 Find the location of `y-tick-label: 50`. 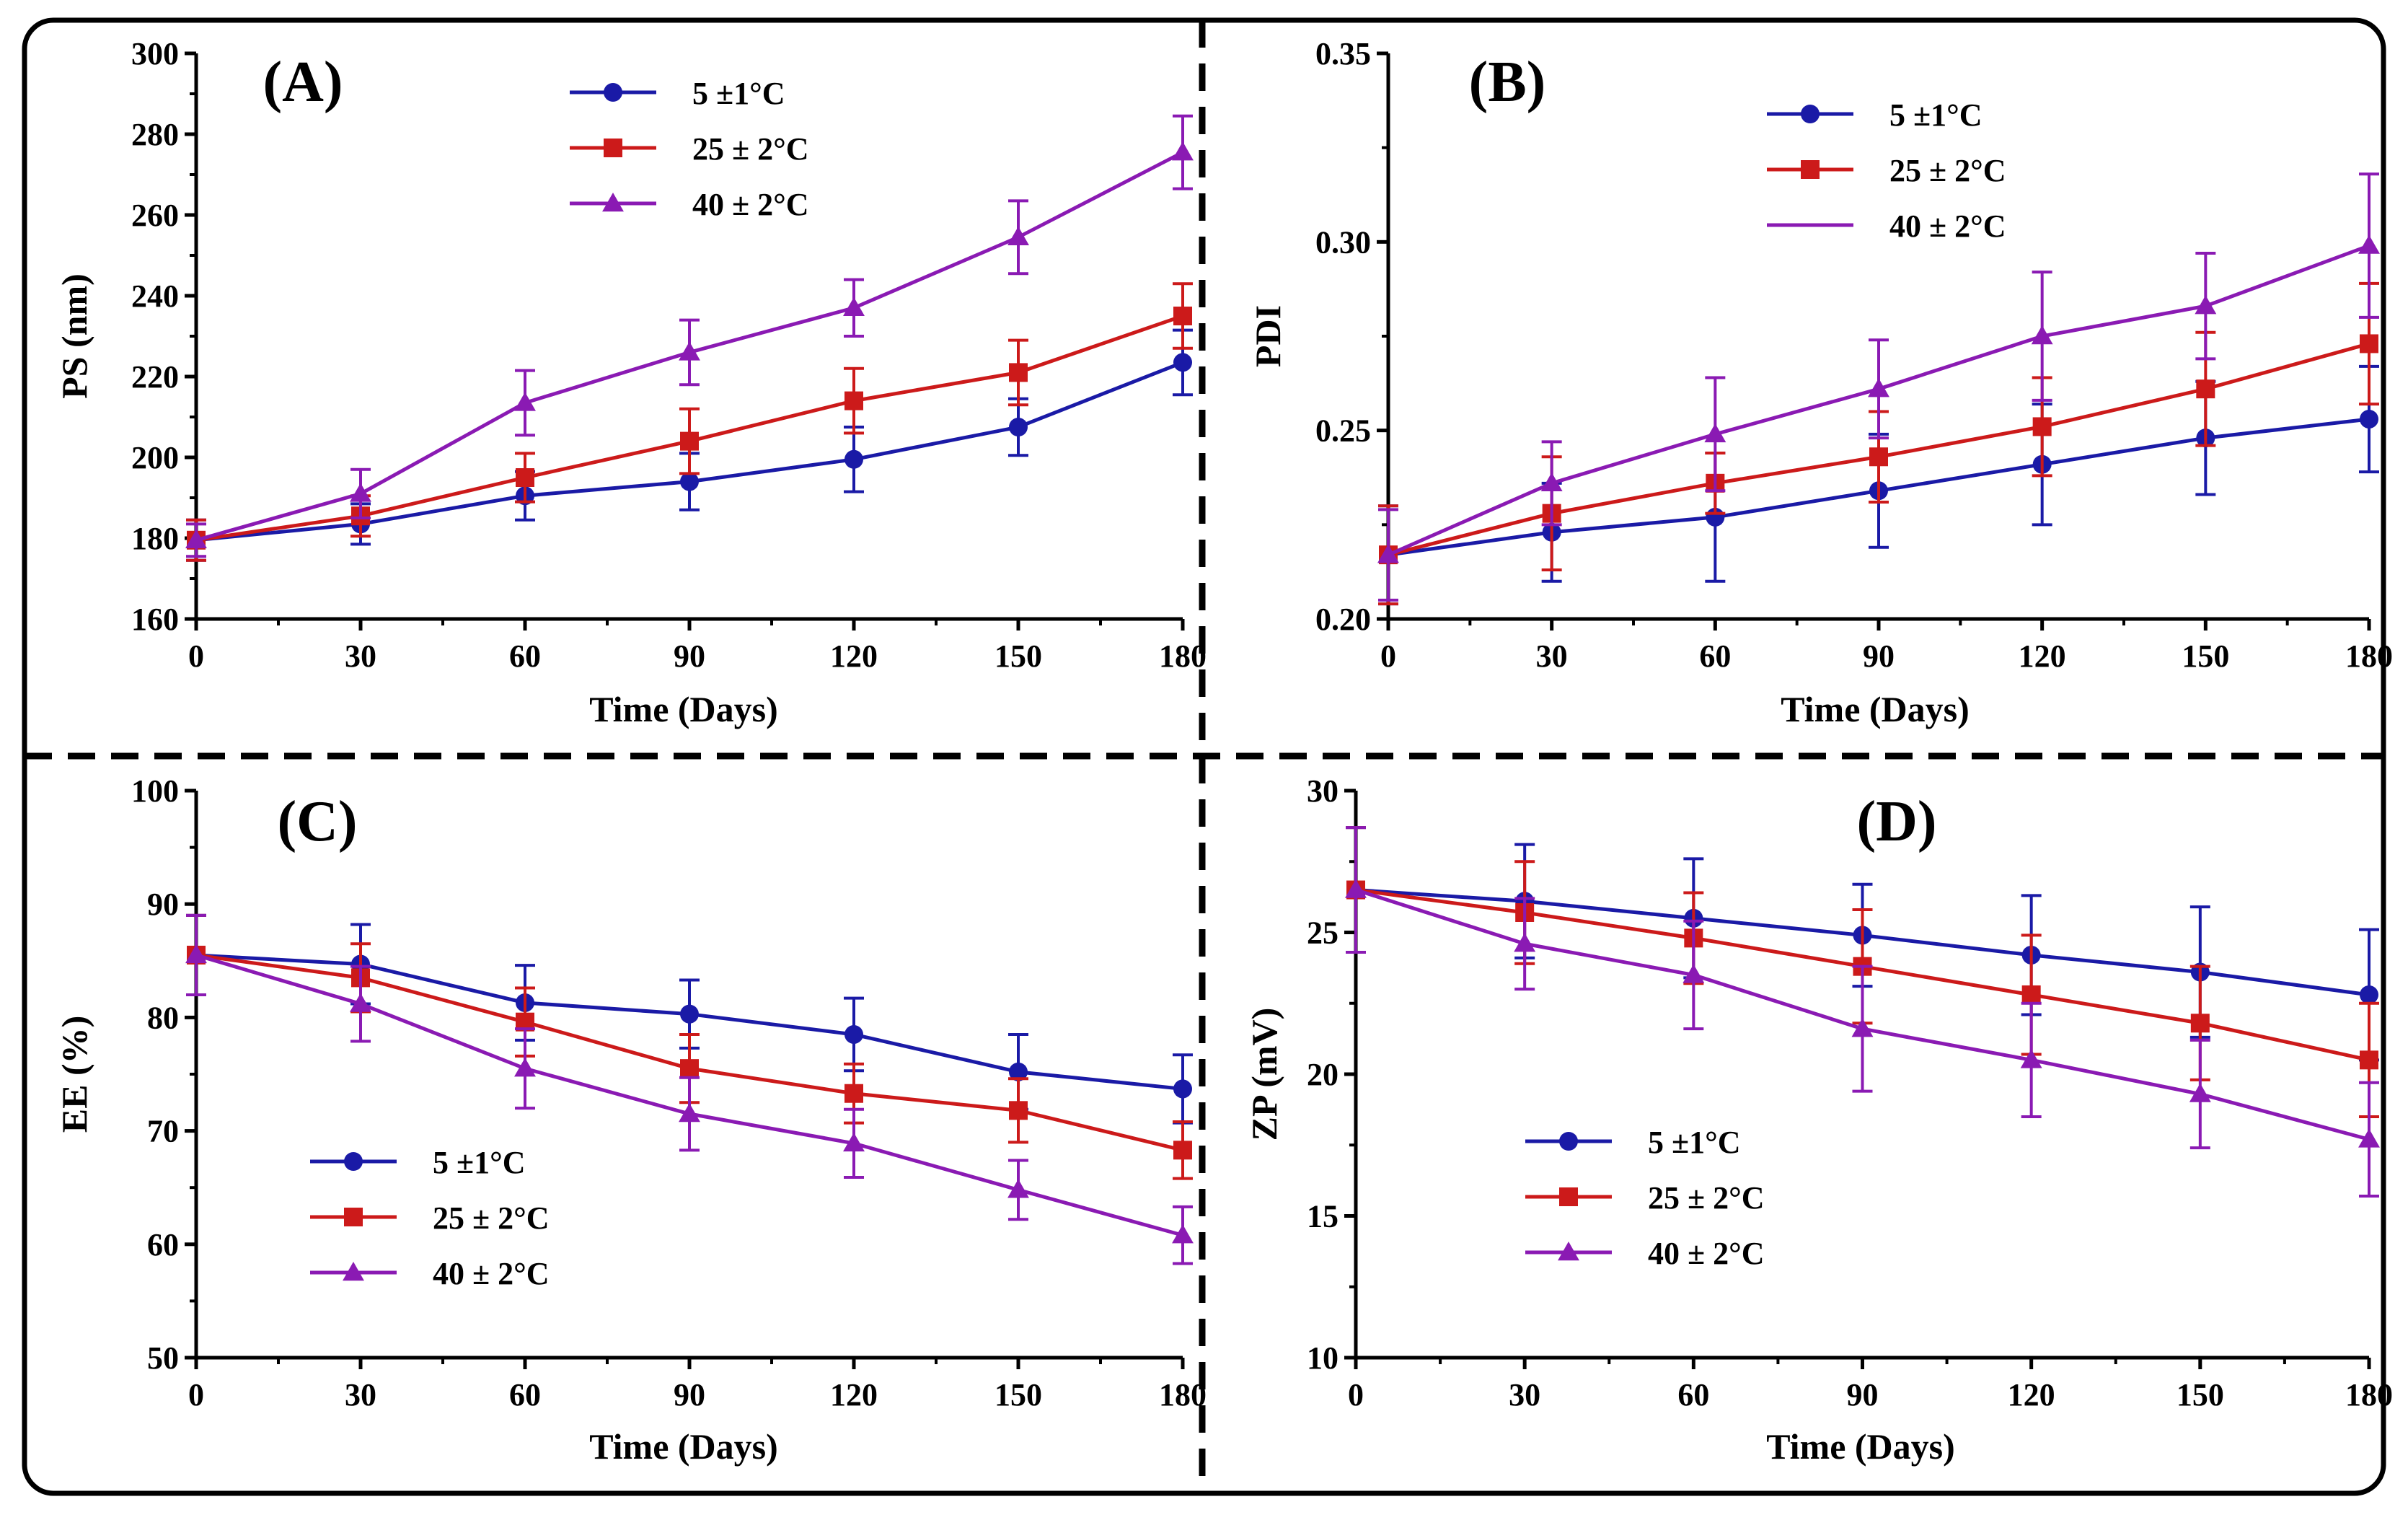

y-tick-label: 50 is located at coordinates (163, 1358).